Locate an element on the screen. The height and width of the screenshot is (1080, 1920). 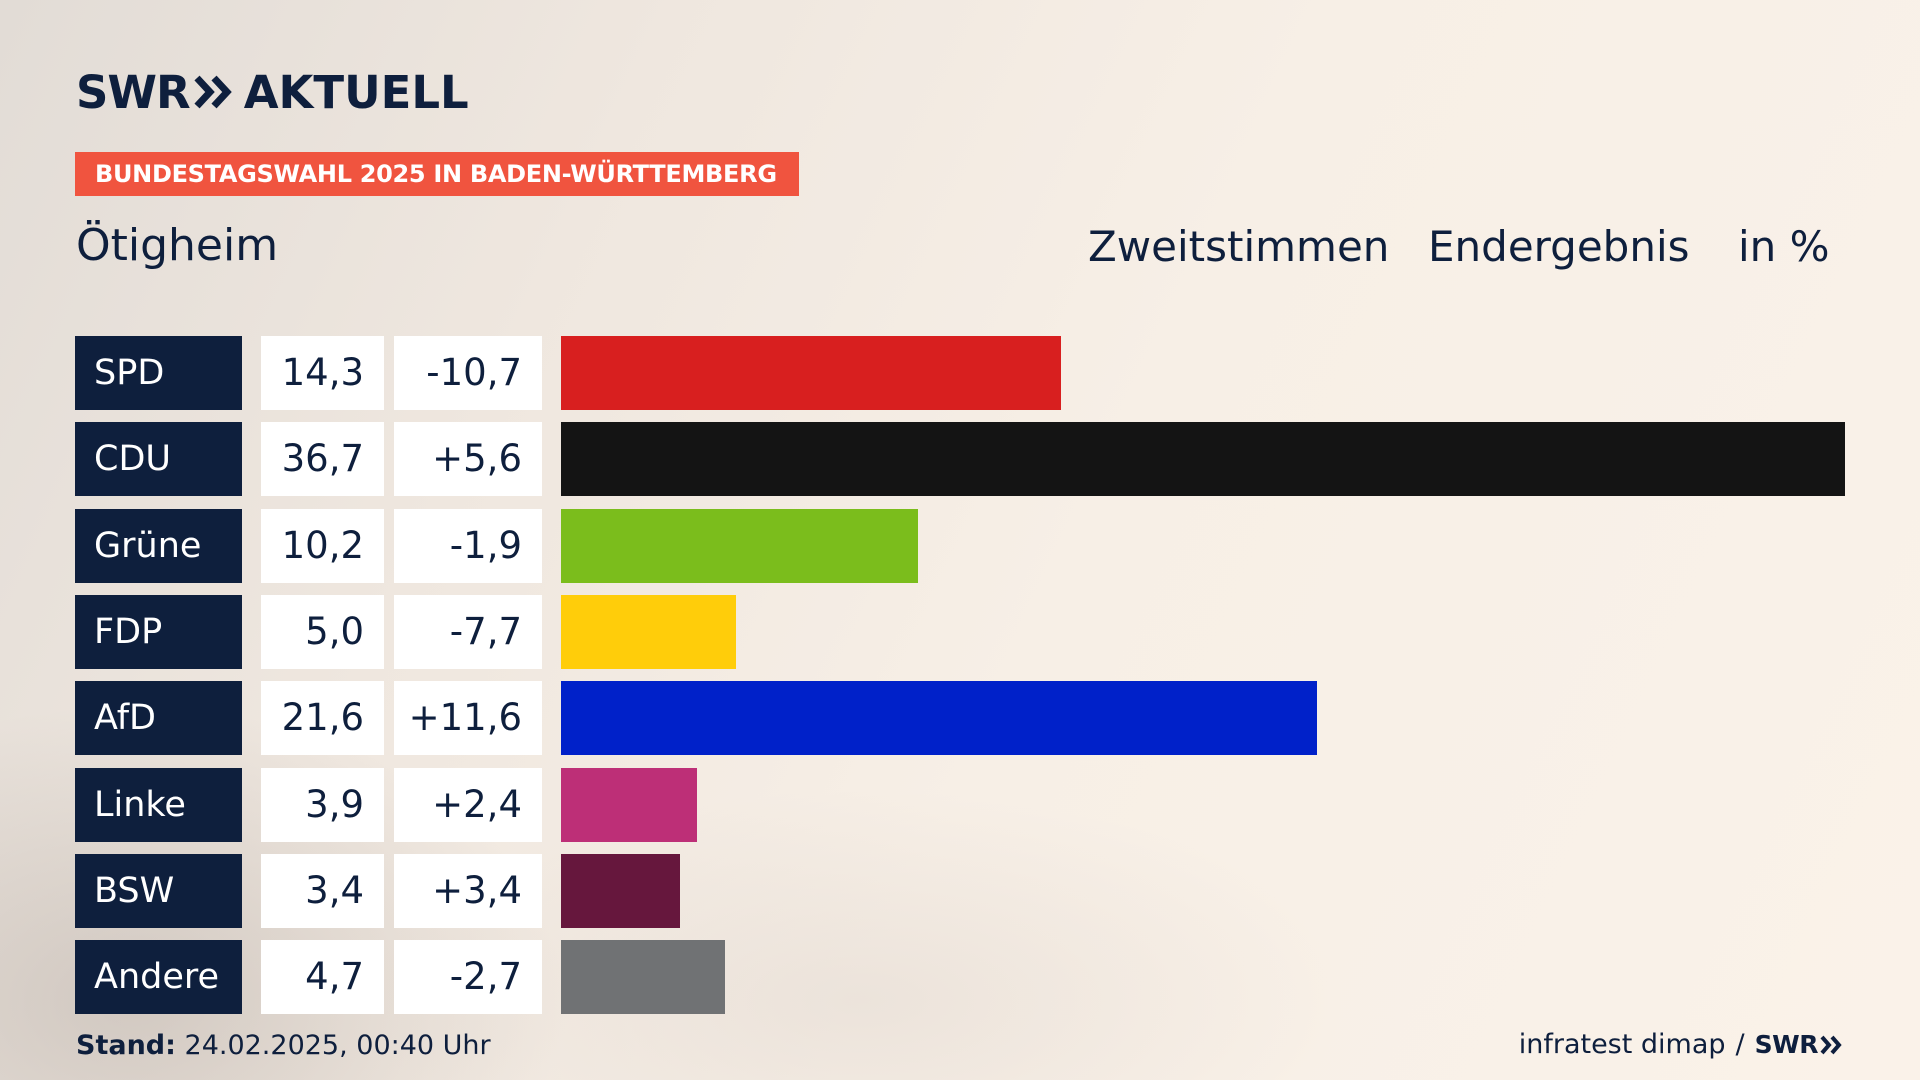
header-status: Endergebnis is located at coordinates (1559, 246).